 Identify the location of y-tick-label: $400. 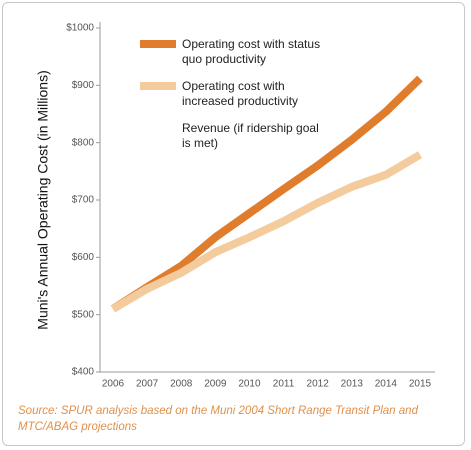
(83, 372).